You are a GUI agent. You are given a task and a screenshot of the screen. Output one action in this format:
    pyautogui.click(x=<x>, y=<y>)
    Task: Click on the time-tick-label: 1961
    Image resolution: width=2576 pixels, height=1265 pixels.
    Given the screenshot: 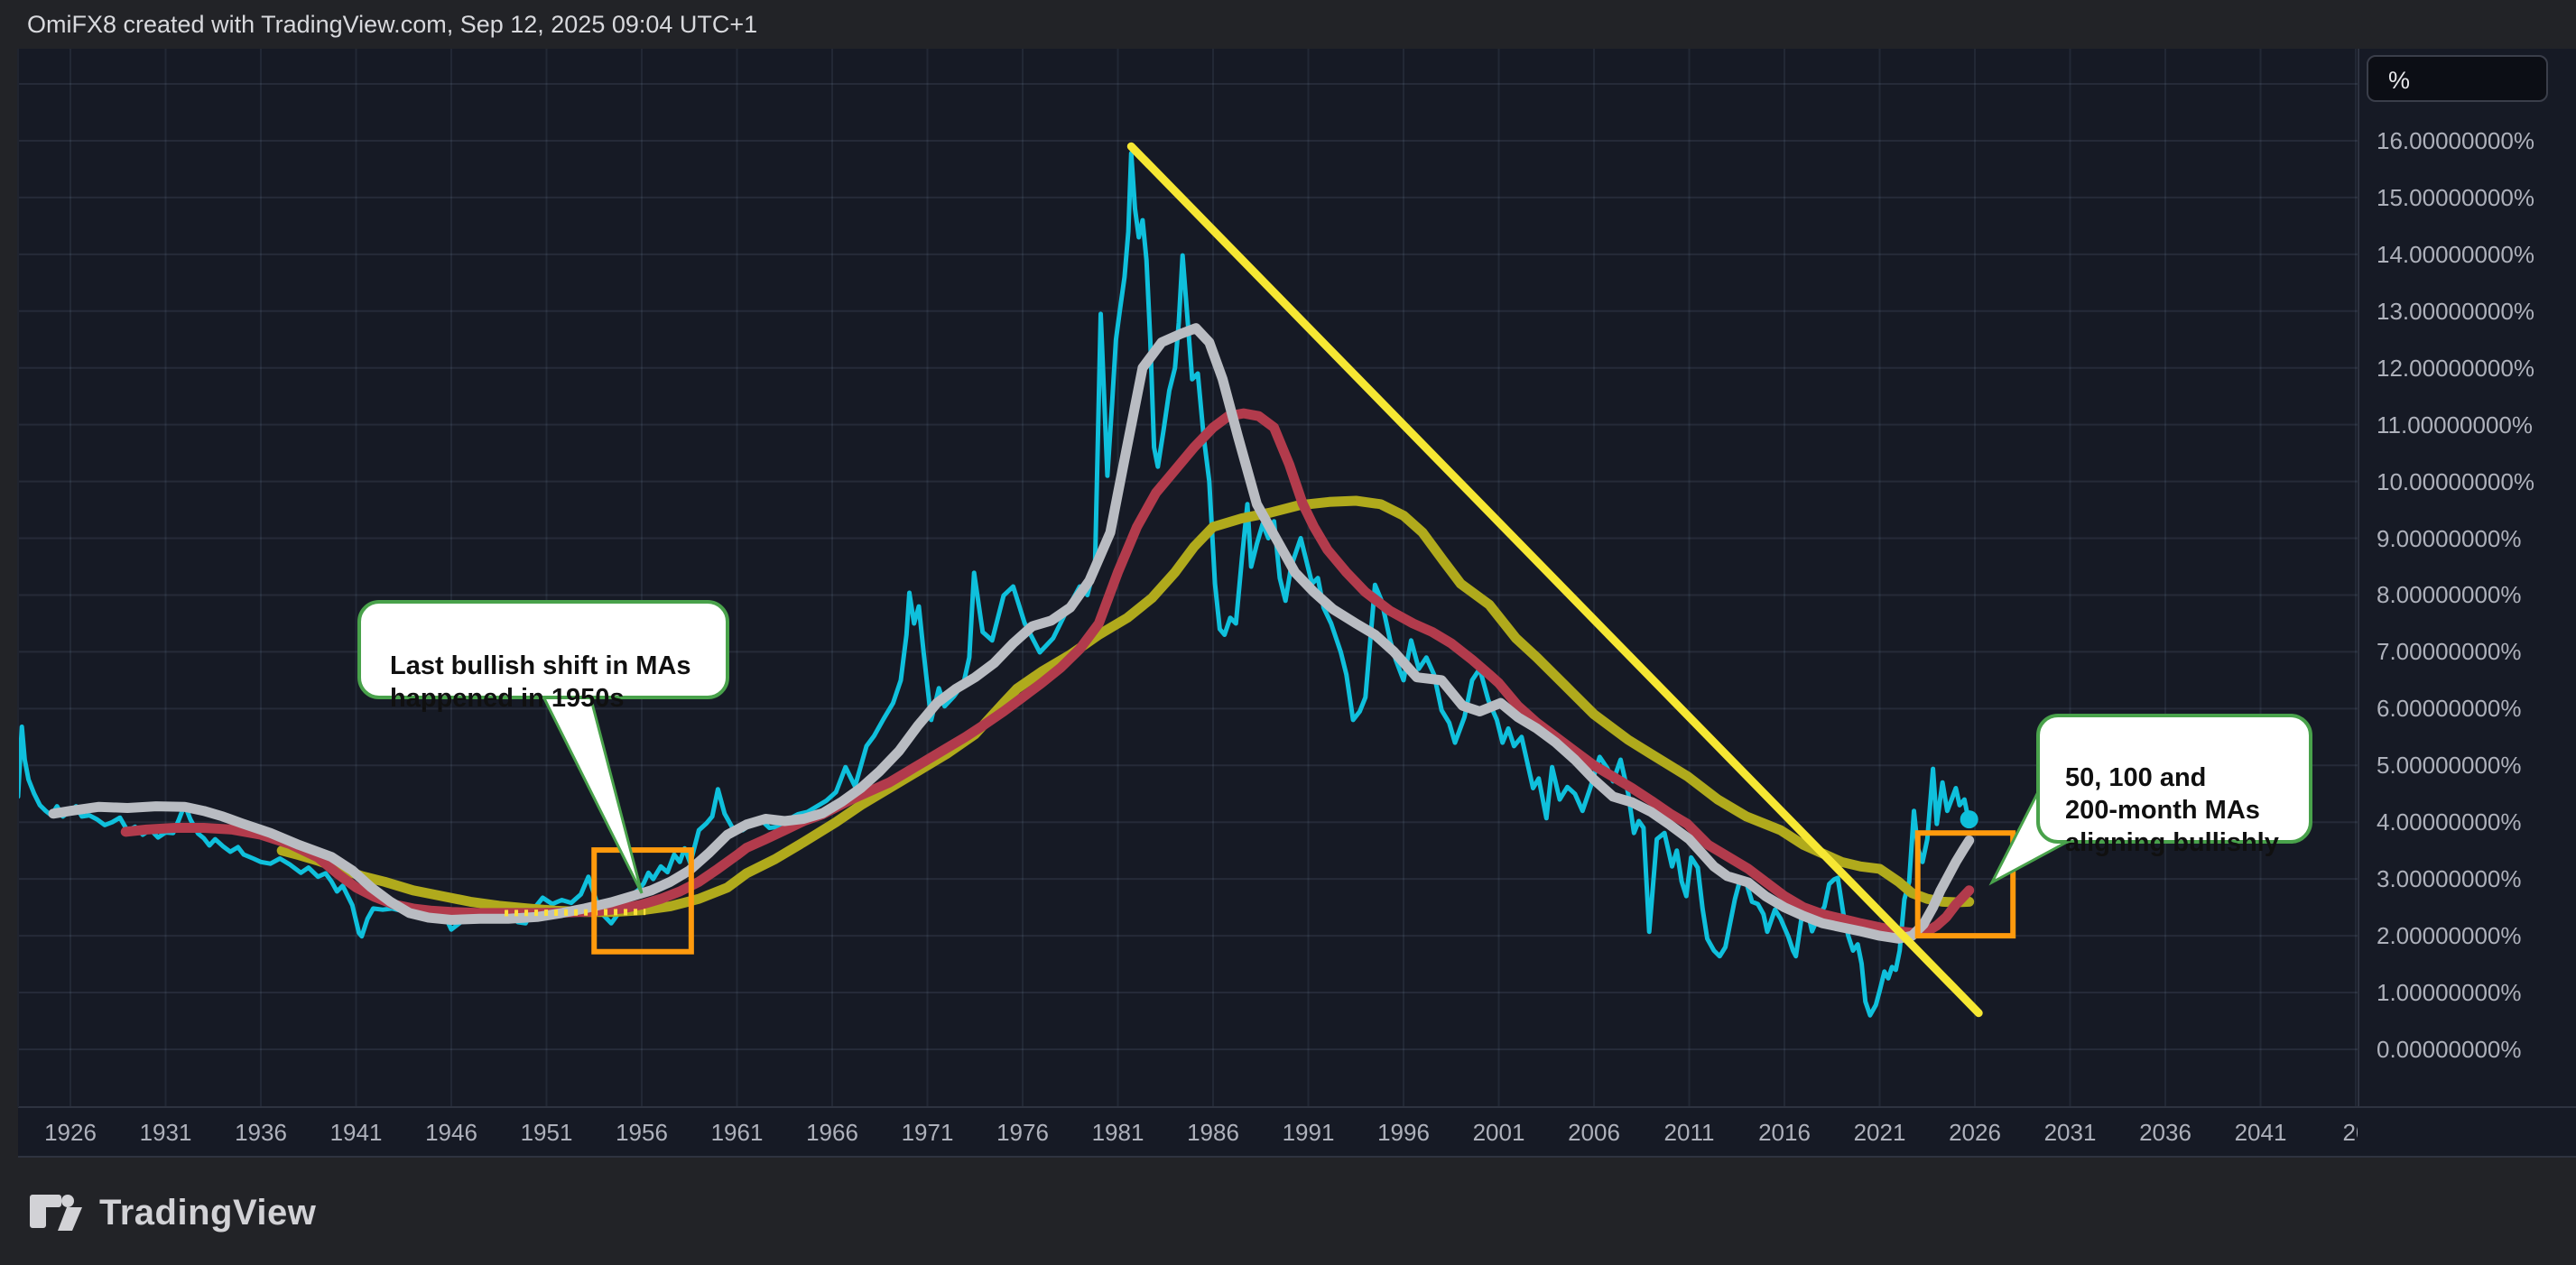 What is the action you would take?
    pyautogui.click(x=737, y=1132)
    